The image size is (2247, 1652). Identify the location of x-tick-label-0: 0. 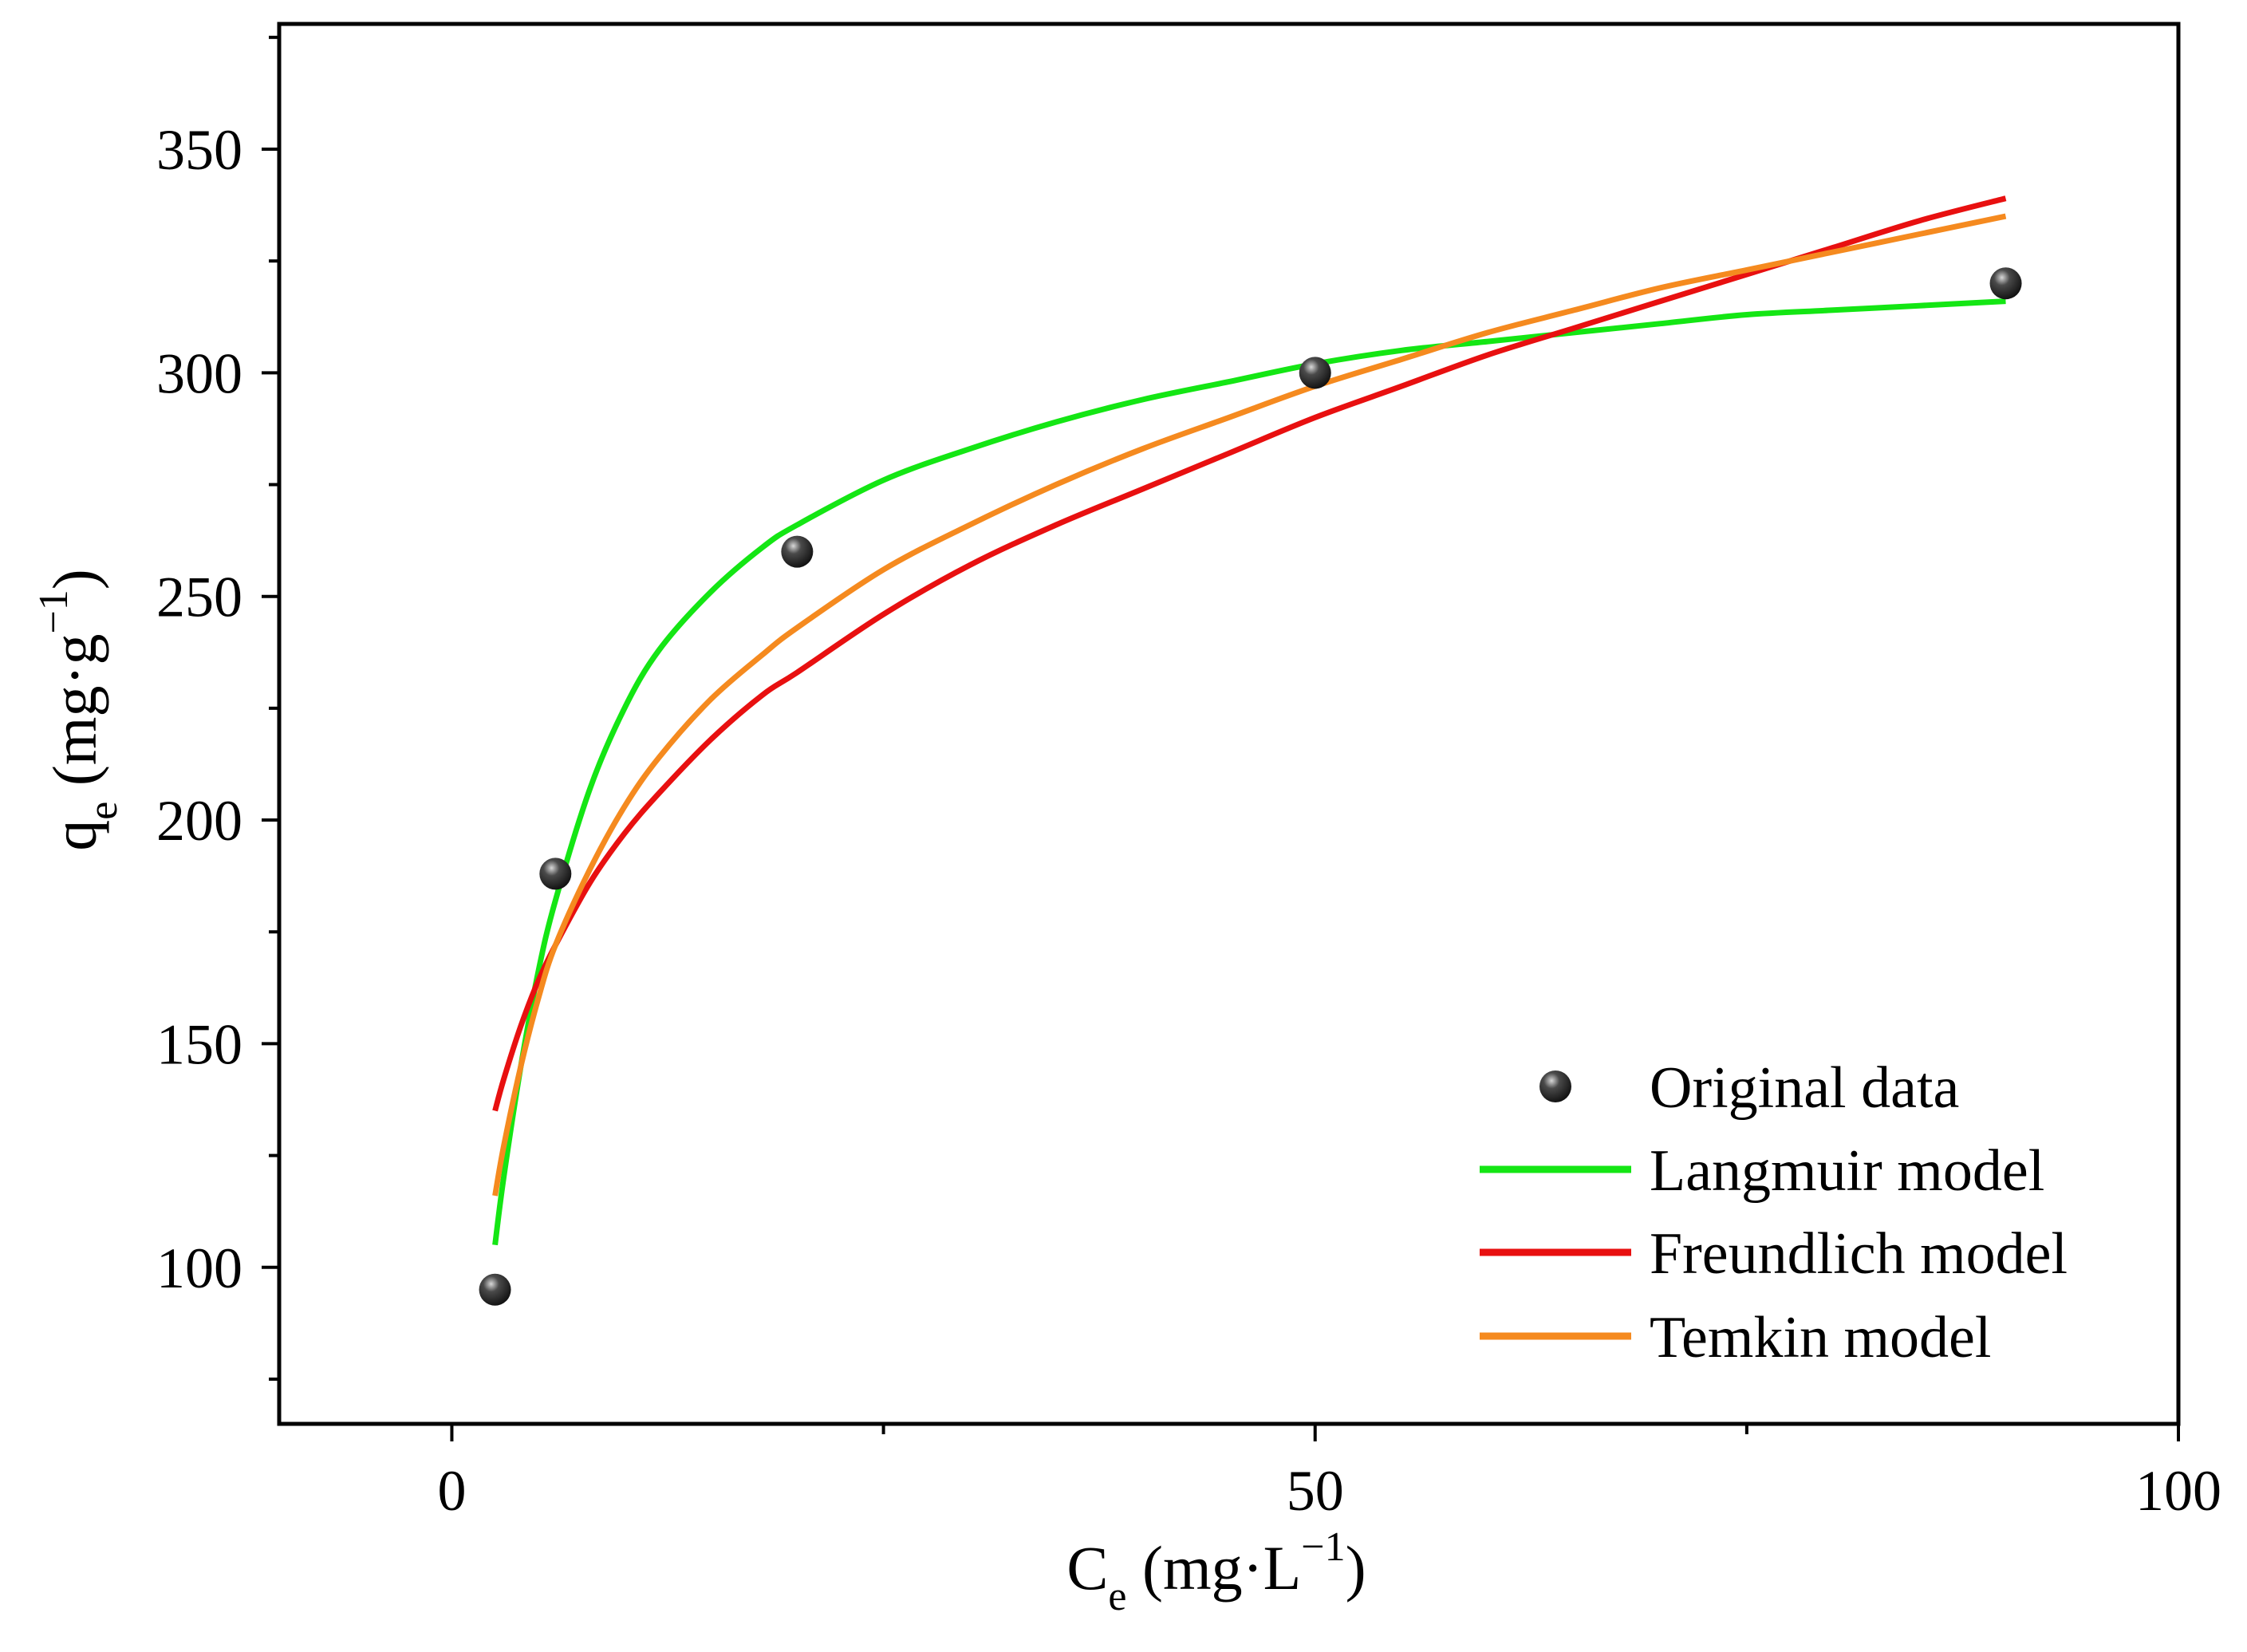
(451, 1491).